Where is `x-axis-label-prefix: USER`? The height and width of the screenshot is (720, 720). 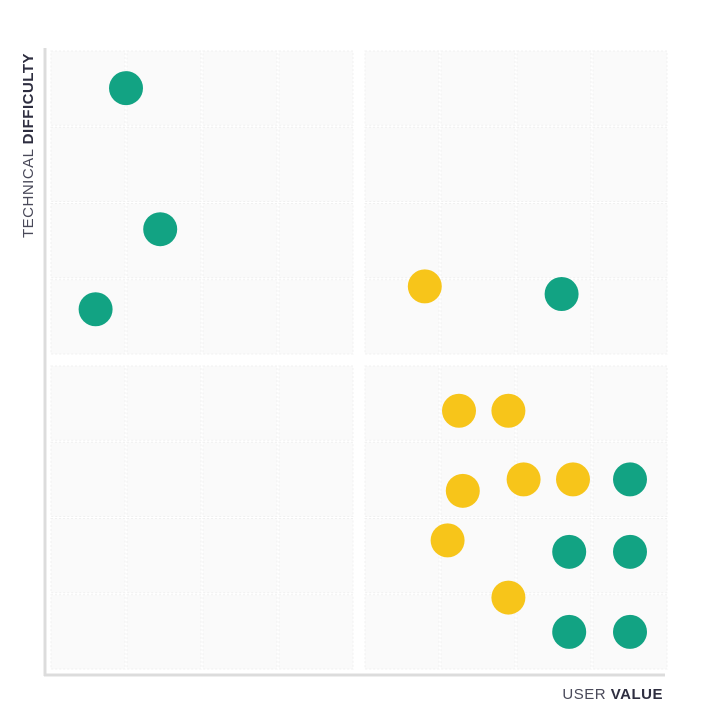 x-axis-label-prefix: USER is located at coordinates (584, 694).